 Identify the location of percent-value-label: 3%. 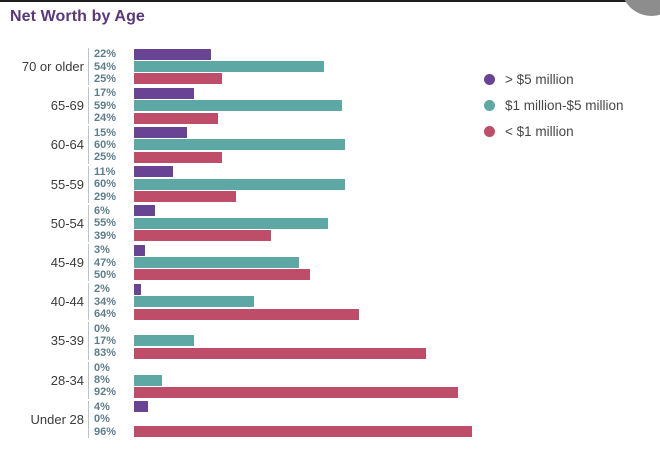
(102, 250).